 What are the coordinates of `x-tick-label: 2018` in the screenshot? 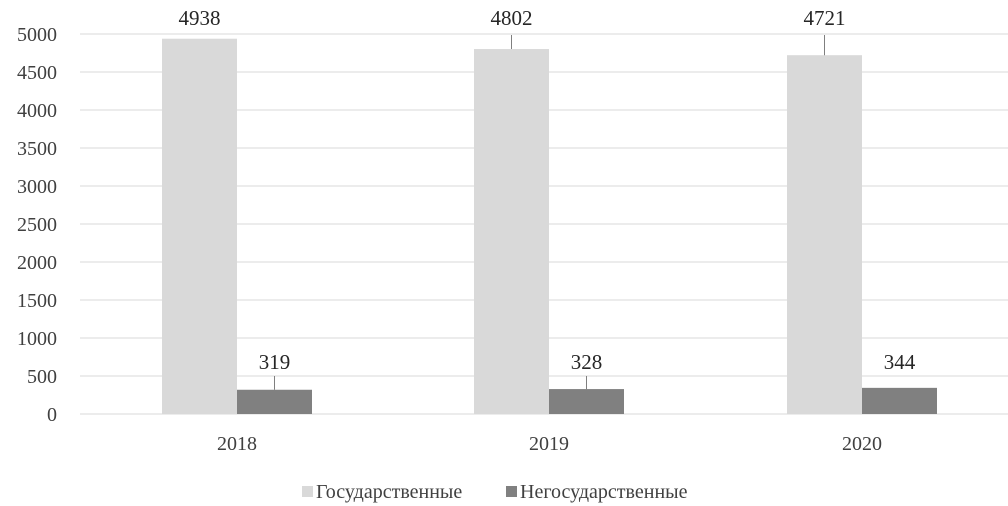 It's located at (237, 444).